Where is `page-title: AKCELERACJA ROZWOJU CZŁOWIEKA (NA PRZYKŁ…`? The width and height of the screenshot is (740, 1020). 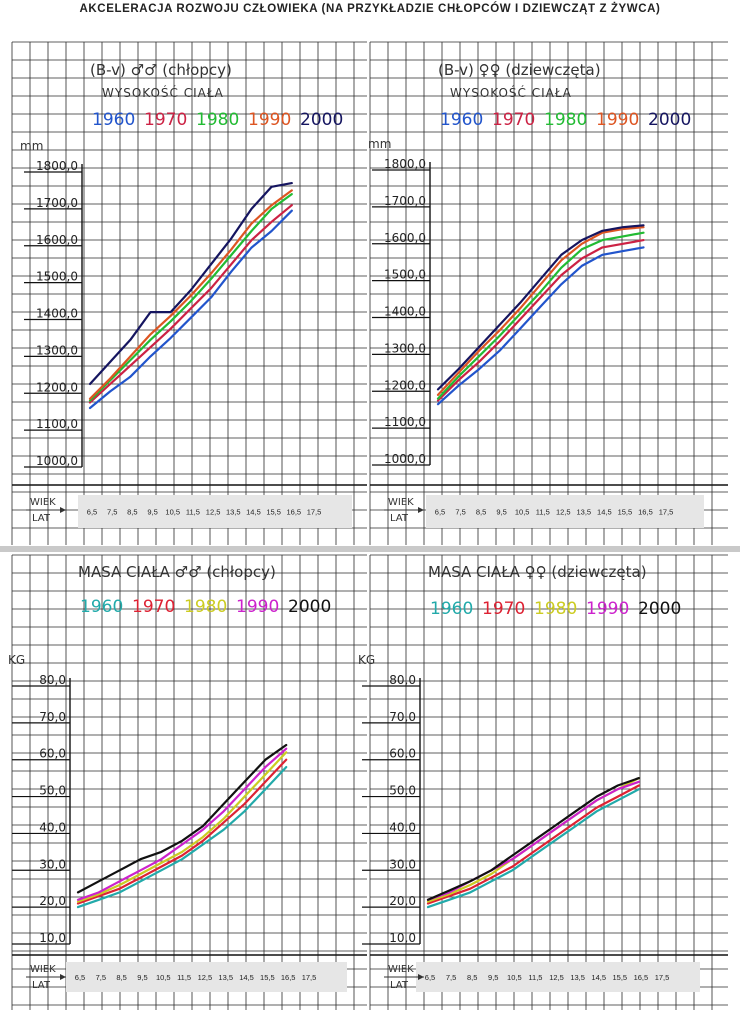 page-title: AKCELERACJA ROZWOJU CZŁOWIEKA (NA PRZYKŁ… is located at coordinates (370, 9).